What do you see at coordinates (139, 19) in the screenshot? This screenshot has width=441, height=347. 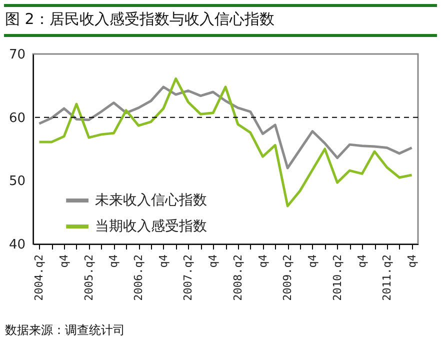 I see `chart-title: 图 2：居民收入感受指数与收入信心指数` at bounding box center [139, 19].